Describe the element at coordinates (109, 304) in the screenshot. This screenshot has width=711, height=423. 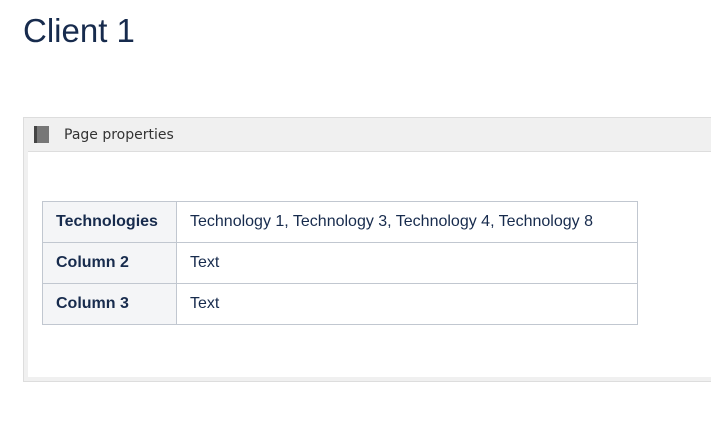
I see `row-label: Column 3` at that location.